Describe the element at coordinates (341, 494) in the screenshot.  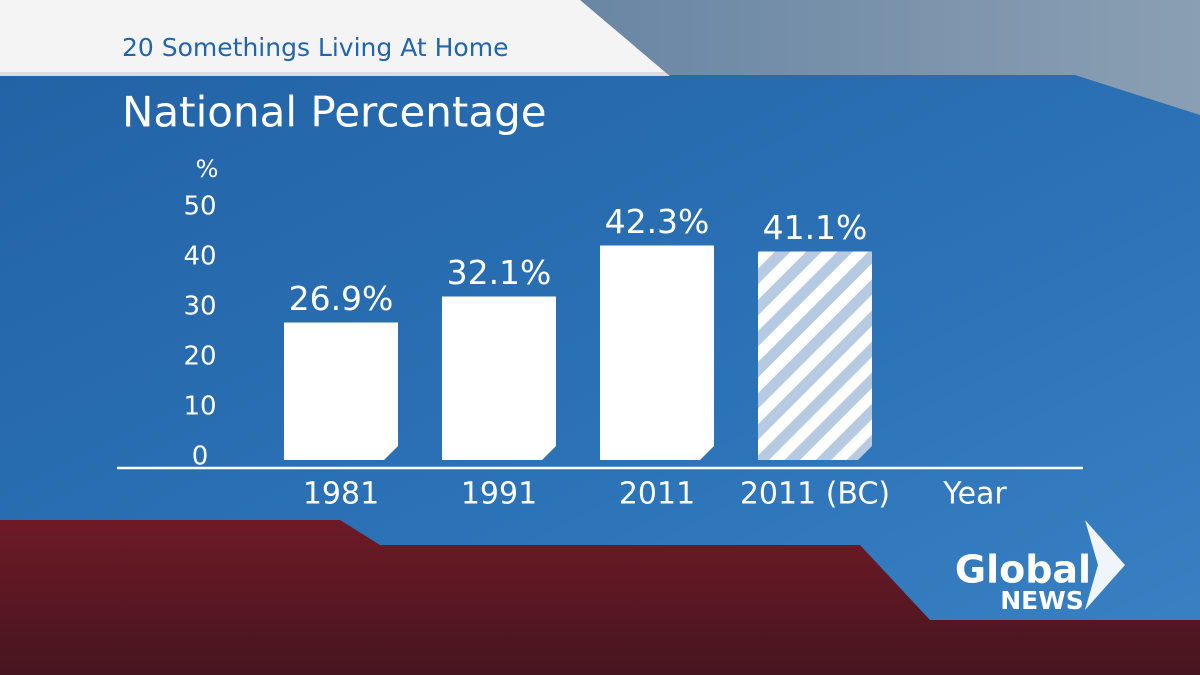
I see `x-tick-label: 1981` at that location.